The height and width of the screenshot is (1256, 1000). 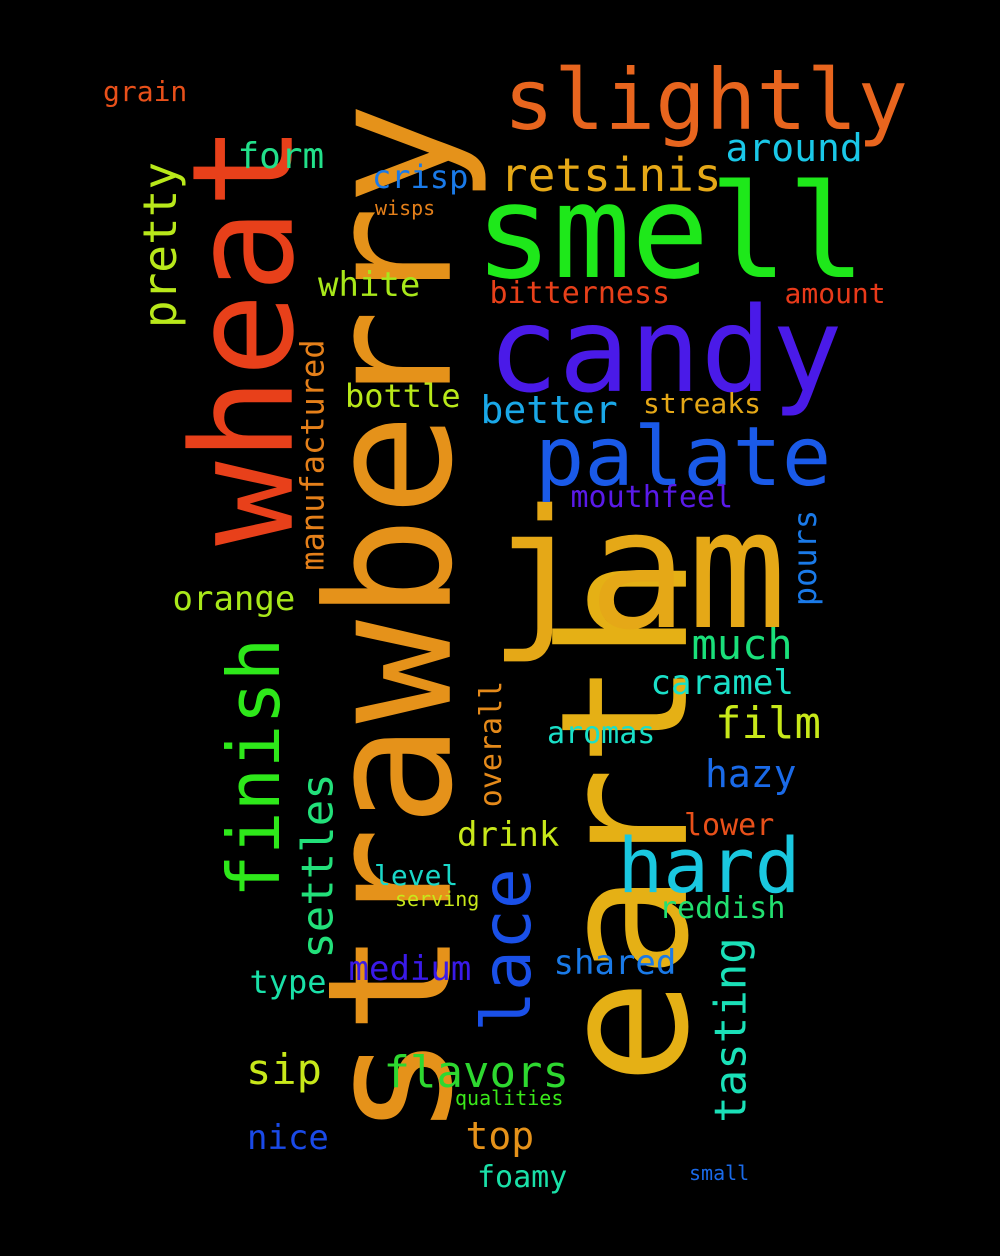 What do you see at coordinates (742, 644) in the screenshot?
I see `word-much: much` at bounding box center [742, 644].